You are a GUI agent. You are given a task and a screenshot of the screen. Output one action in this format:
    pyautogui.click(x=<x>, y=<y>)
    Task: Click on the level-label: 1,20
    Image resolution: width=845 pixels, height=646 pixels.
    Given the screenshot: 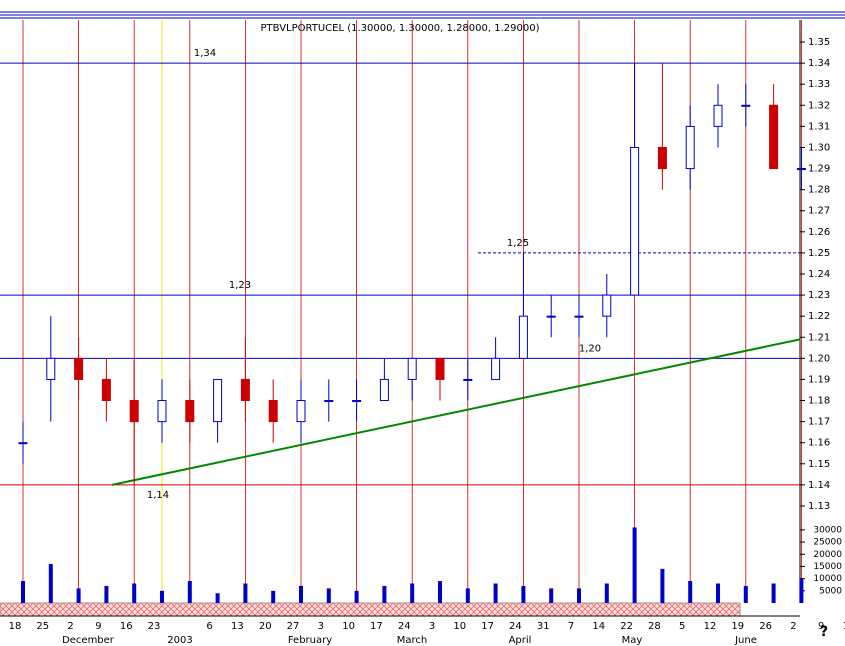 What is the action you would take?
    pyautogui.click(x=590, y=348)
    